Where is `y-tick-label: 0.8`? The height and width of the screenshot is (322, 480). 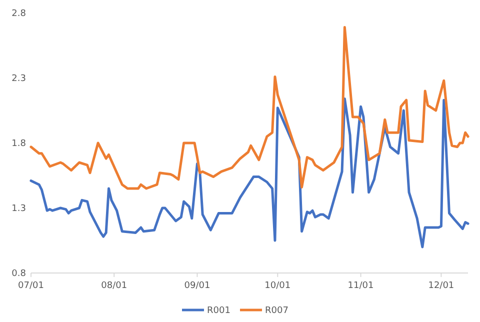 y-tick-label: 0.8 is located at coordinates (19, 274).